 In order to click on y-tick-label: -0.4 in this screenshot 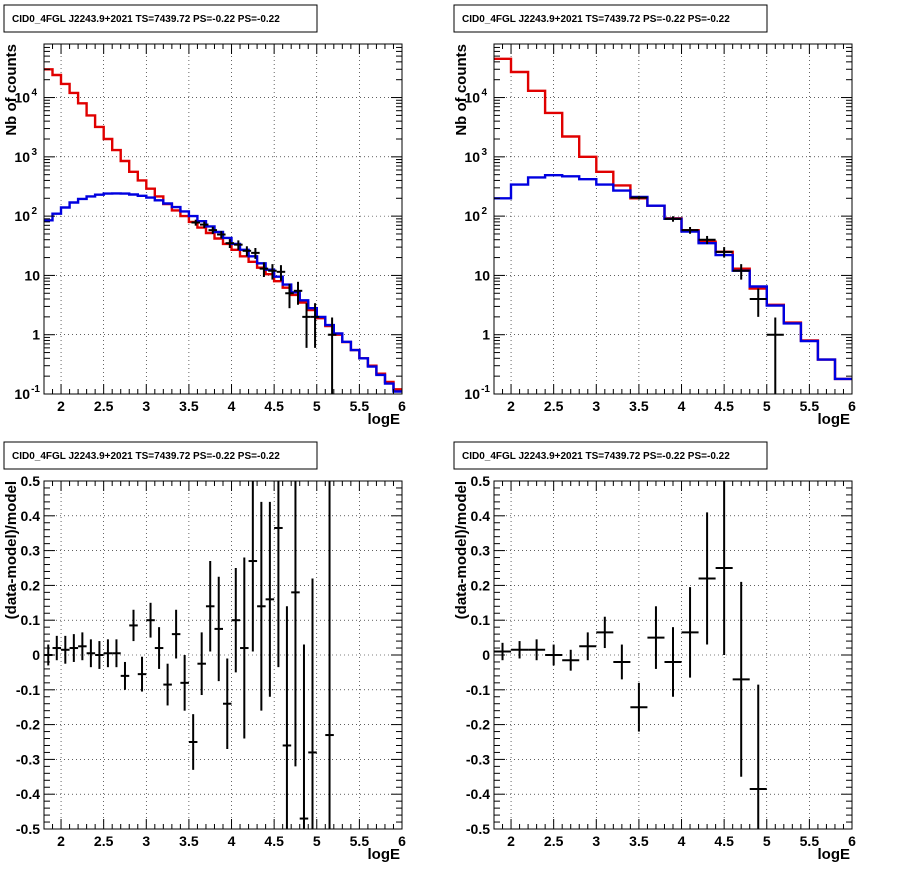, I will do `click(478, 794)`.